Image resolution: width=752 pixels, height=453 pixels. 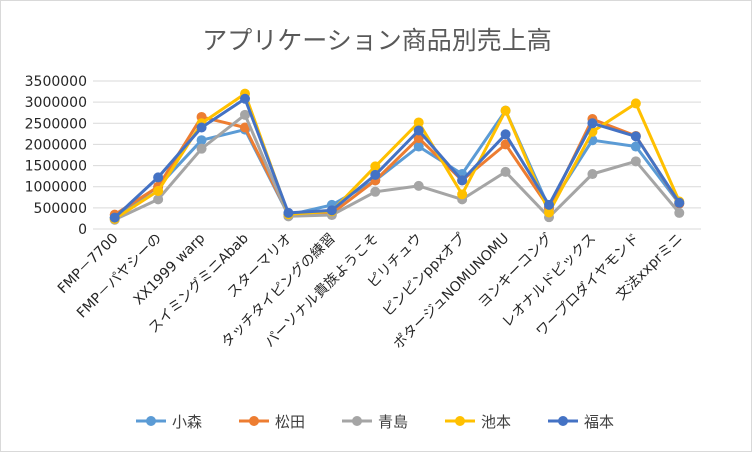 What do you see at coordinates (377, 40) in the screenshot?
I see `chart-title: アプリケーション商品別売上高` at bounding box center [377, 40].